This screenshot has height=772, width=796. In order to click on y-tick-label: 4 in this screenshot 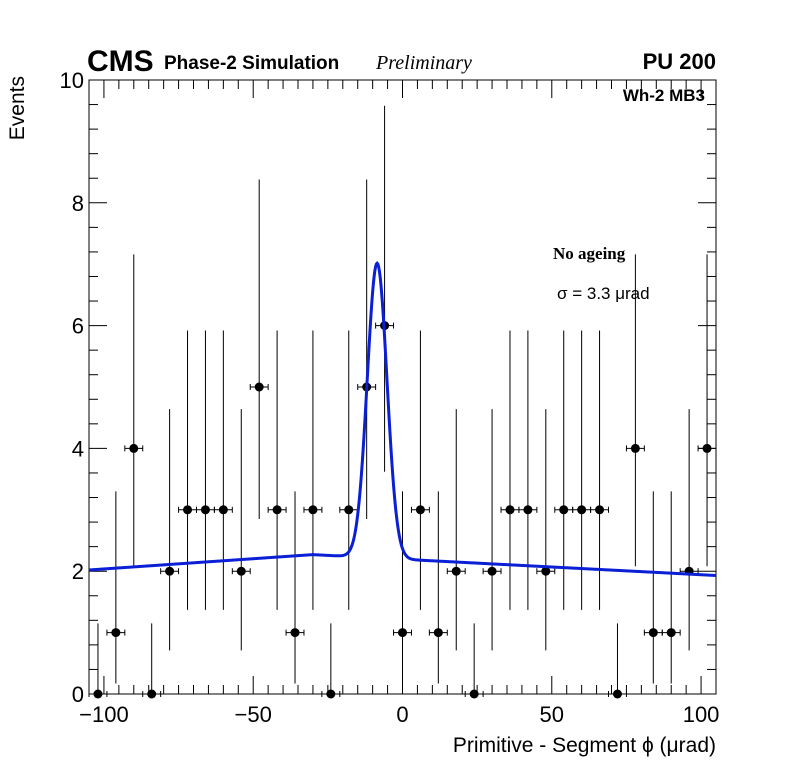, I will do `click(78, 448)`.